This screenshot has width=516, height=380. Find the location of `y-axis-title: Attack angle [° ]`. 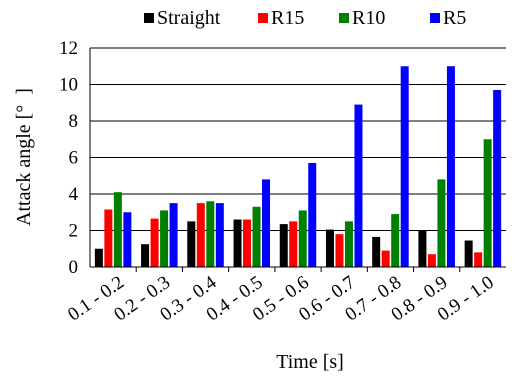

y-axis-title: Attack angle [° ] is located at coordinates (24, 157).